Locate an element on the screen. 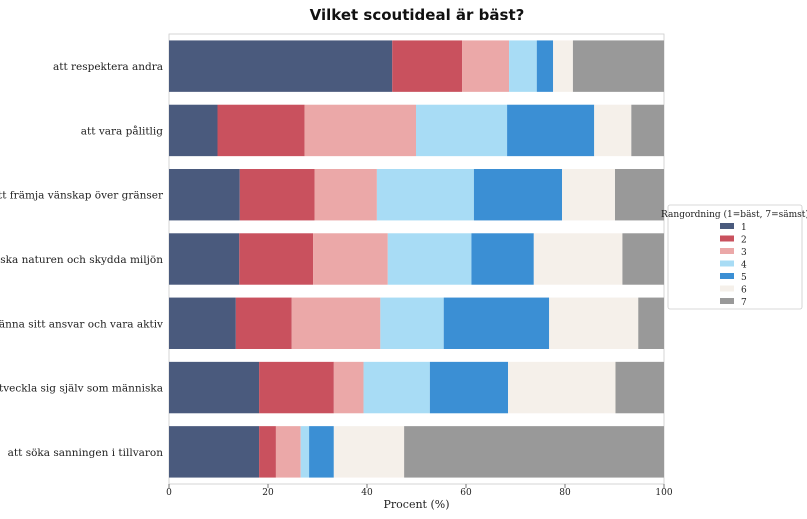 This screenshot has height=519, width=807. legend-box is located at coordinates (735, 257).